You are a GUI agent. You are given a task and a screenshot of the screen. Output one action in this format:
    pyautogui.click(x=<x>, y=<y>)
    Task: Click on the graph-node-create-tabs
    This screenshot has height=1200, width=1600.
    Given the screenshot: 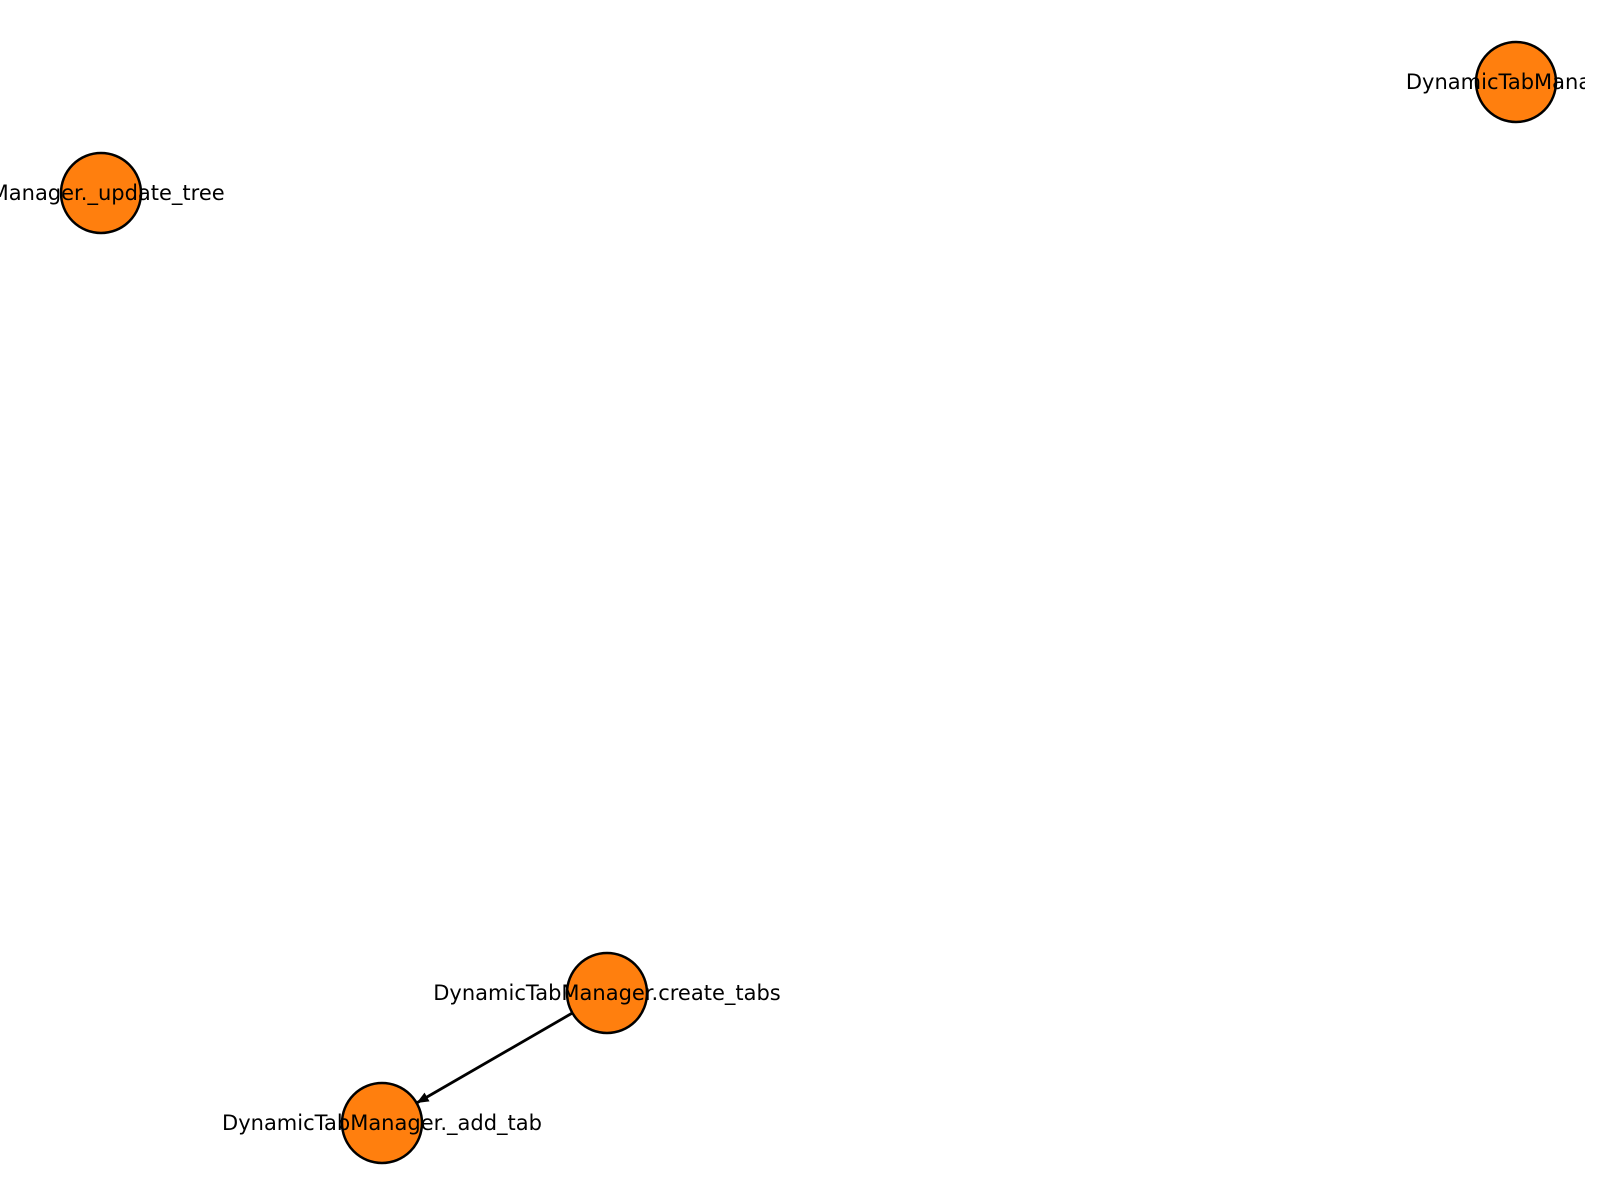 What is the action you would take?
    pyautogui.click(x=607, y=993)
    